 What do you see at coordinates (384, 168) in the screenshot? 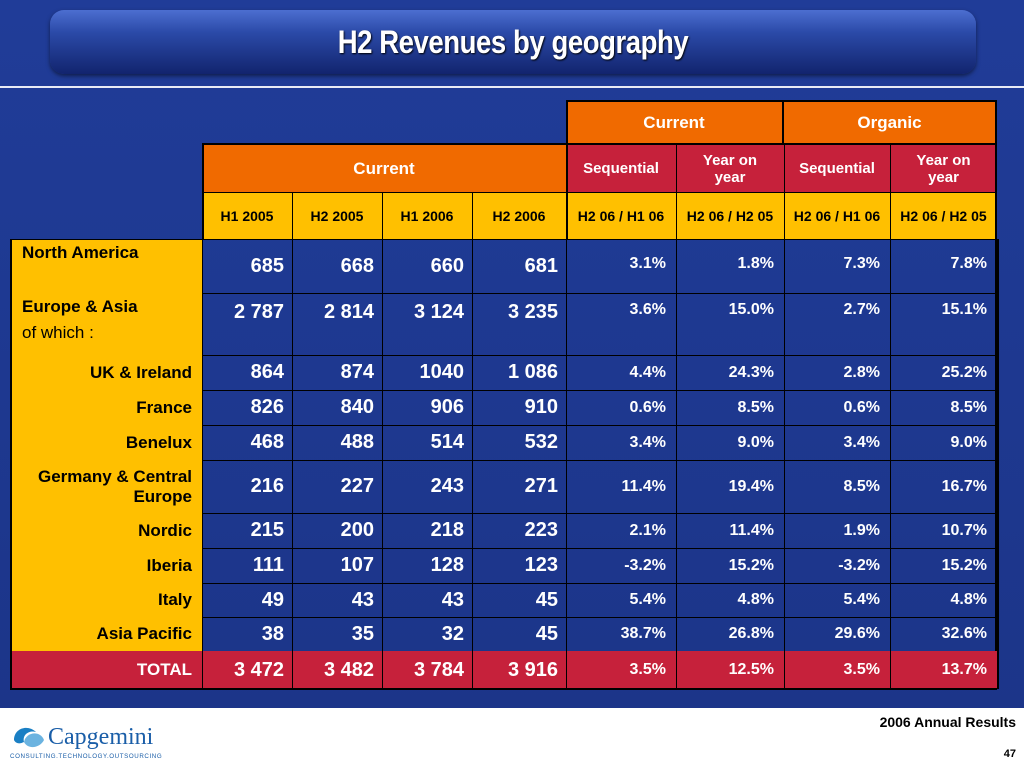
I see `header-current-main: Current` at bounding box center [384, 168].